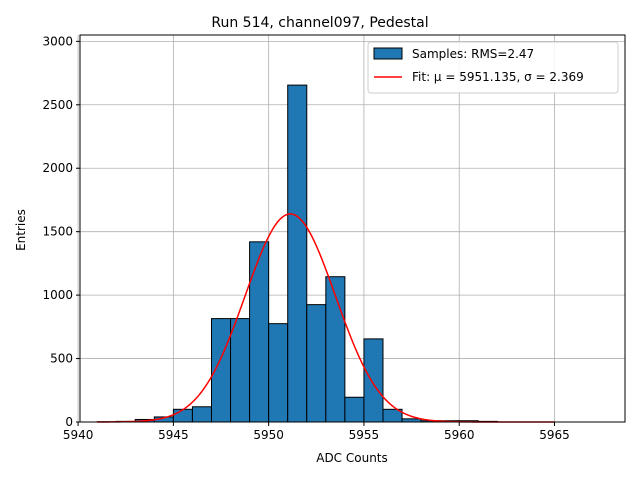 This screenshot has height=484, width=640. Describe the element at coordinates (319, 23) in the screenshot. I see `chart-title: Run 514, channel097, Pedestal` at that location.